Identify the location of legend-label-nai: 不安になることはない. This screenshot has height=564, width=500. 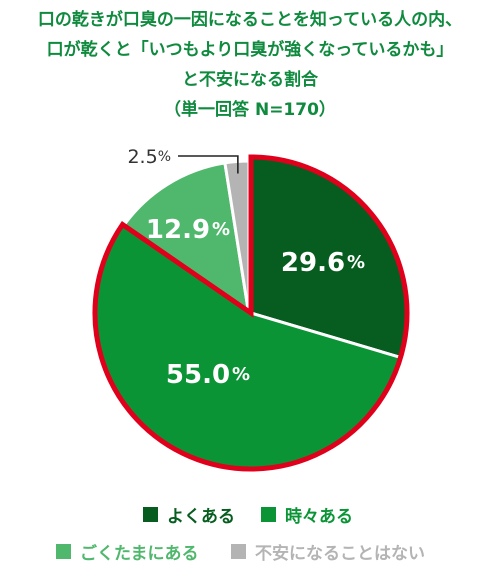
(340, 554).